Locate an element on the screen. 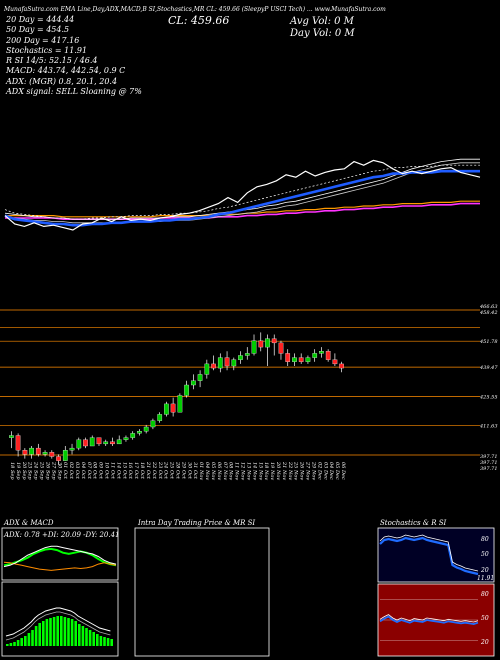 This screenshot has width=500, height=660. adx-panel is located at coordinates (60, 554).